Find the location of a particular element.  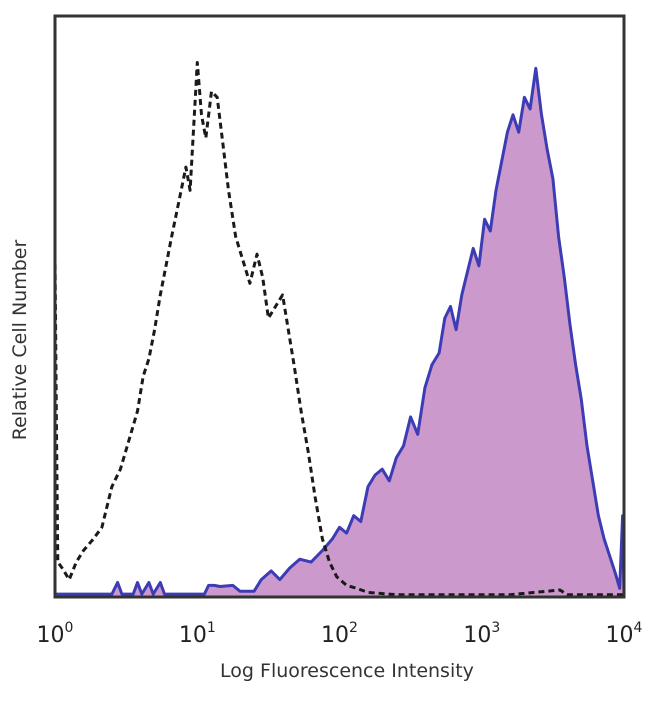

x-tick-label: 101 is located at coordinates (197, 634).